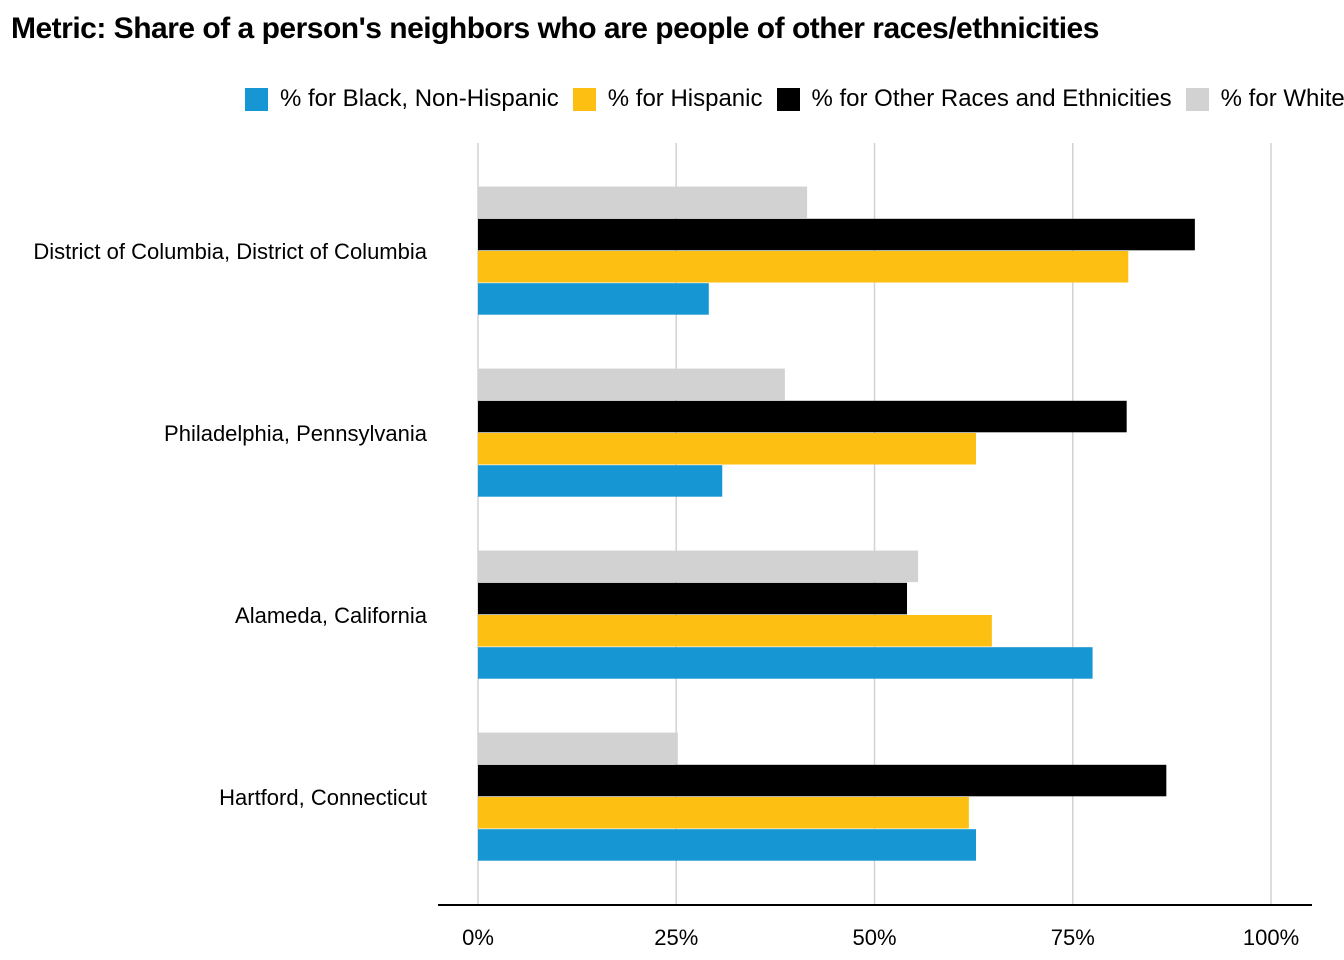  What do you see at coordinates (478, 937) in the screenshot?
I see `x-tick-label: 0%` at bounding box center [478, 937].